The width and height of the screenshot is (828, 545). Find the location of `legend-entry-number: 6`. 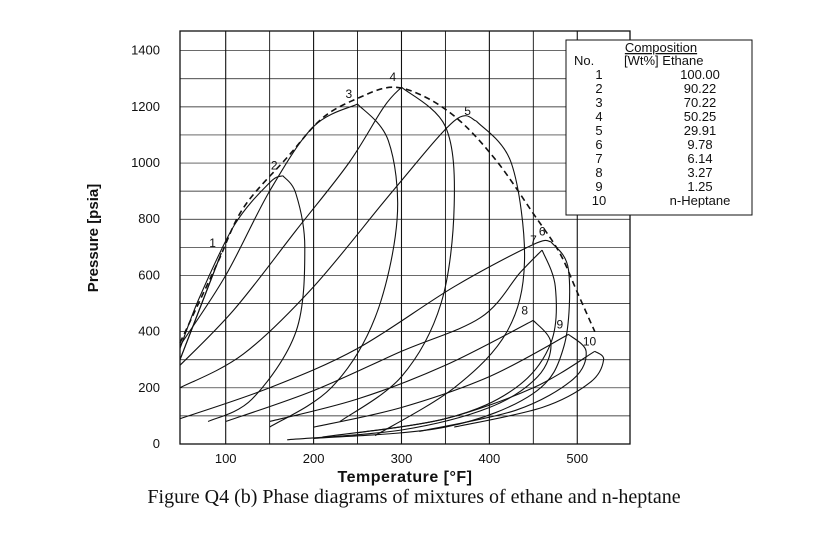

legend-entry-number: 6 is located at coordinates (598, 144).